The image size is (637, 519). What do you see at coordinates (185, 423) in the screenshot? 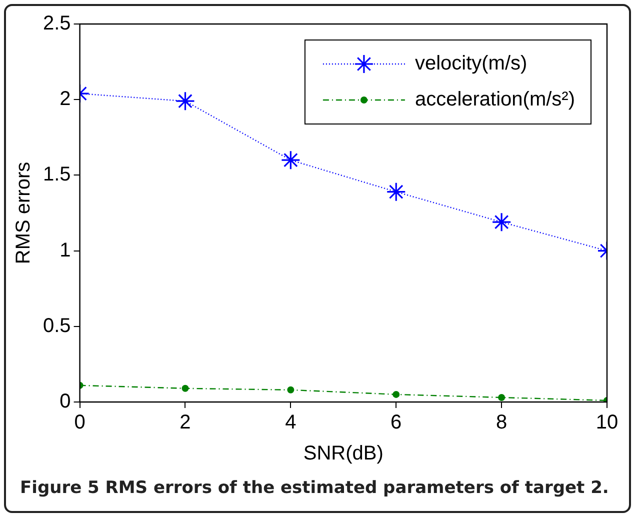
I see `x-tick-label: 2` at bounding box center [185, 423].